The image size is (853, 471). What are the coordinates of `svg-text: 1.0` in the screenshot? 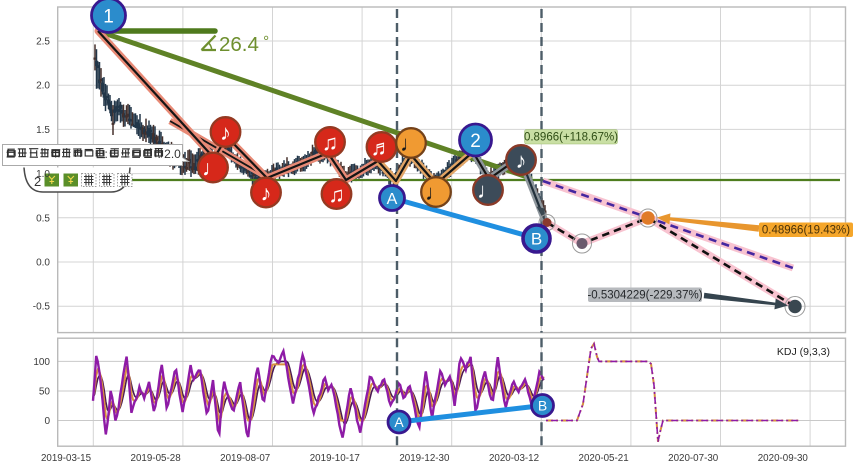 It's located at (43, 174).